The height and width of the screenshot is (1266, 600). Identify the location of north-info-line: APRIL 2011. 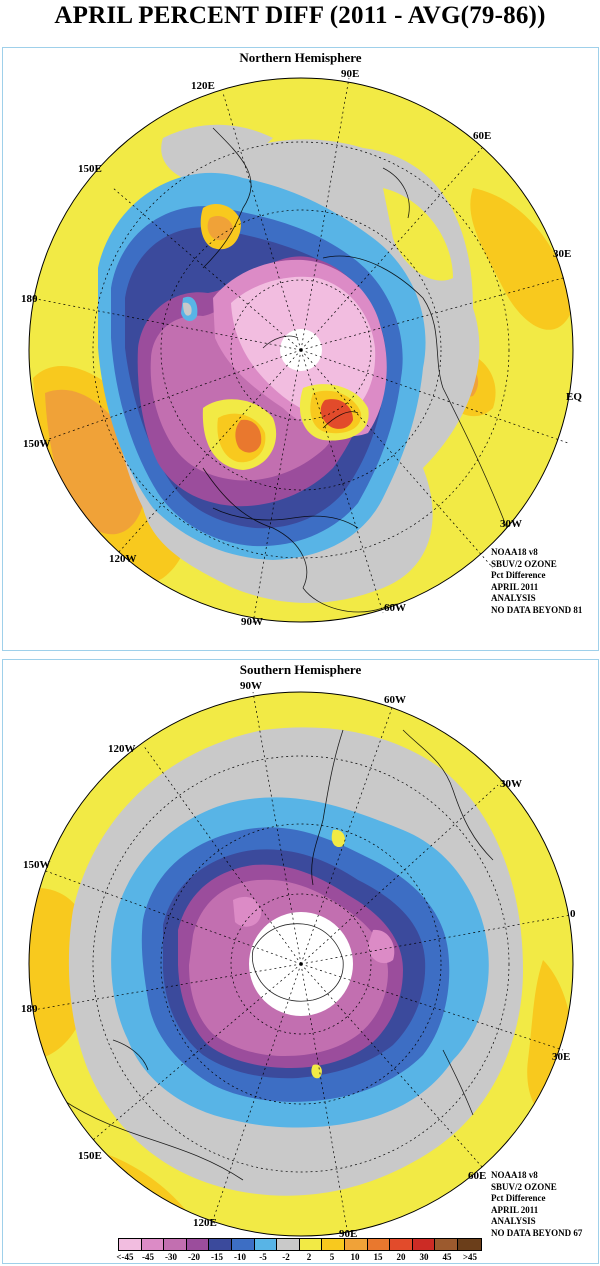
(515, 586).